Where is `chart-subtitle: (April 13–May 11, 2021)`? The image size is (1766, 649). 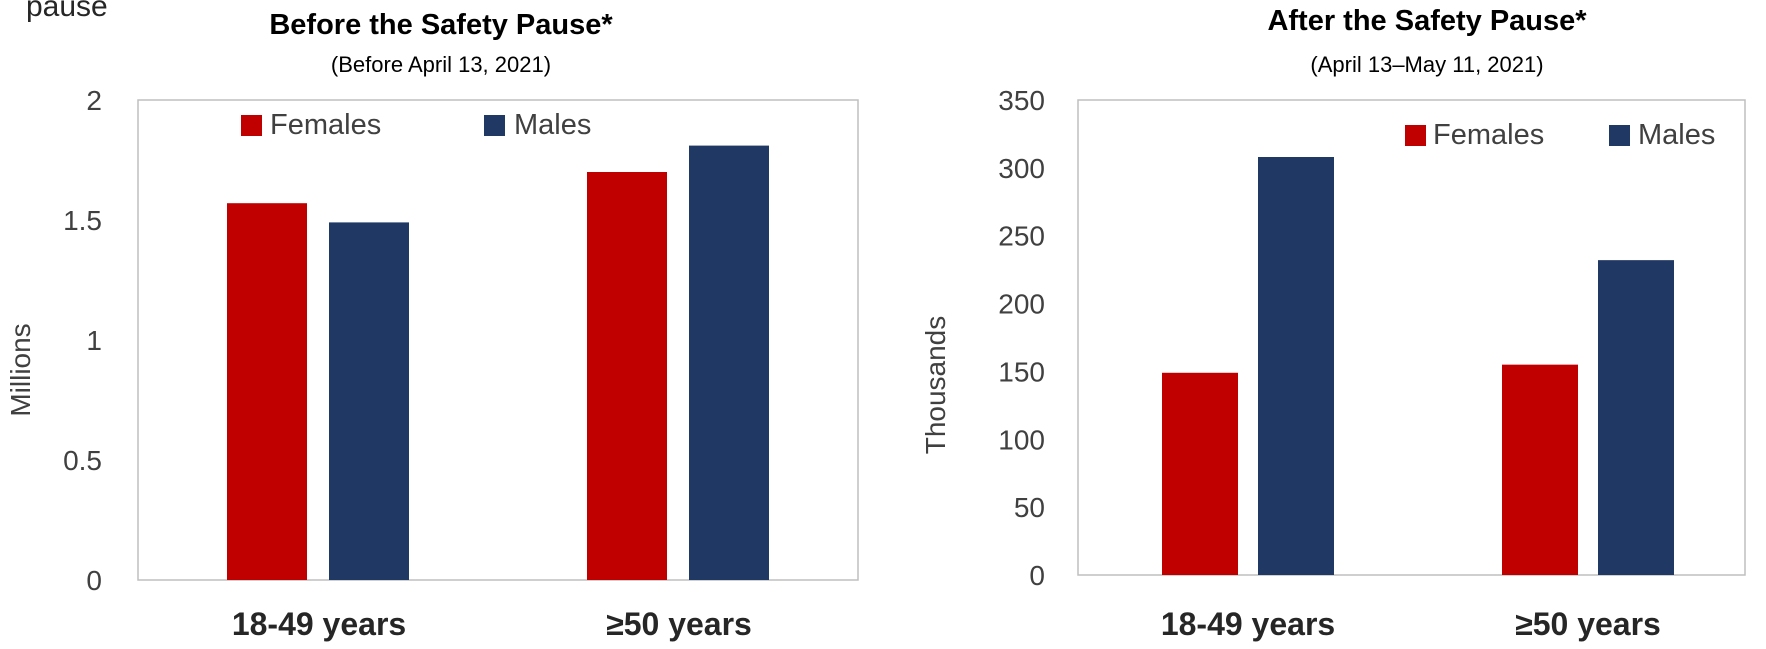
chart-subtitle: (April 13–May 11, 2021) is located at coordinates (1426, 64).